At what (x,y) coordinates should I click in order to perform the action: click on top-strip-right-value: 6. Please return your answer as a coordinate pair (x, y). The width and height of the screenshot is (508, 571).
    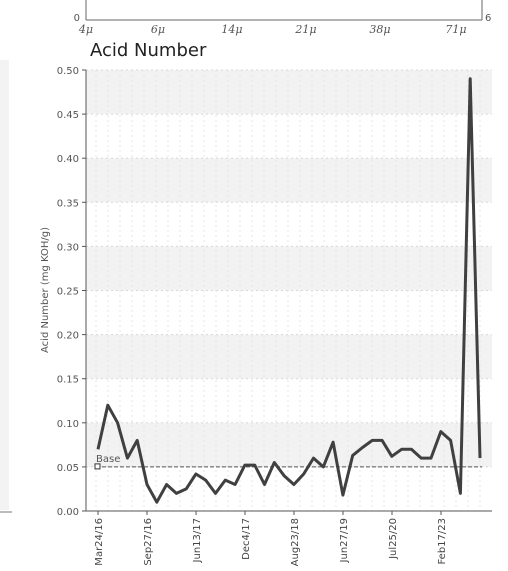
    Looking at the image, I should click on (488, 18).